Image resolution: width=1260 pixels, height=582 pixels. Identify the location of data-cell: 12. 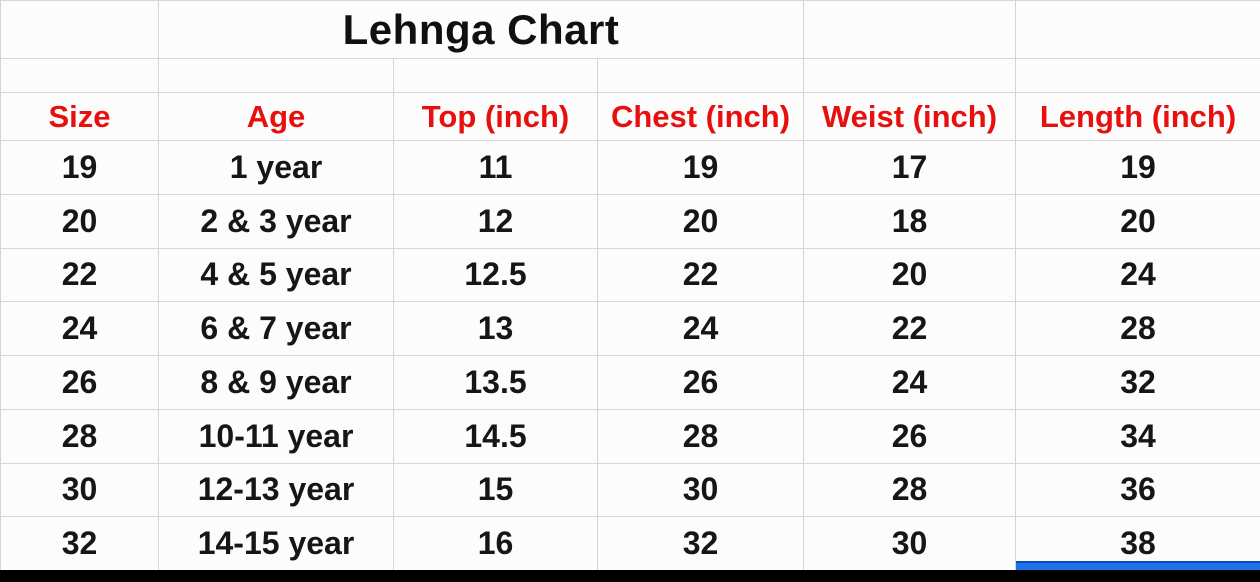
(496, 221).